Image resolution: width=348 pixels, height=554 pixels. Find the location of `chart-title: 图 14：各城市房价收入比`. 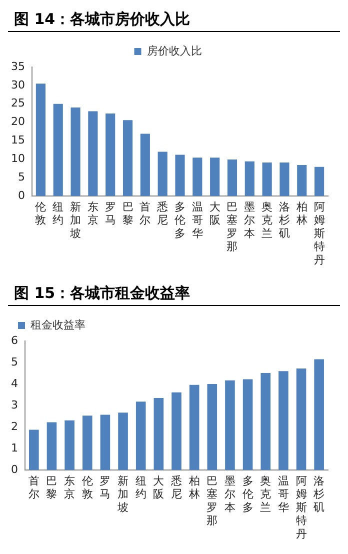

chart-title: 图 14：各城市房价收入比 is located at coordinates (174, 20).